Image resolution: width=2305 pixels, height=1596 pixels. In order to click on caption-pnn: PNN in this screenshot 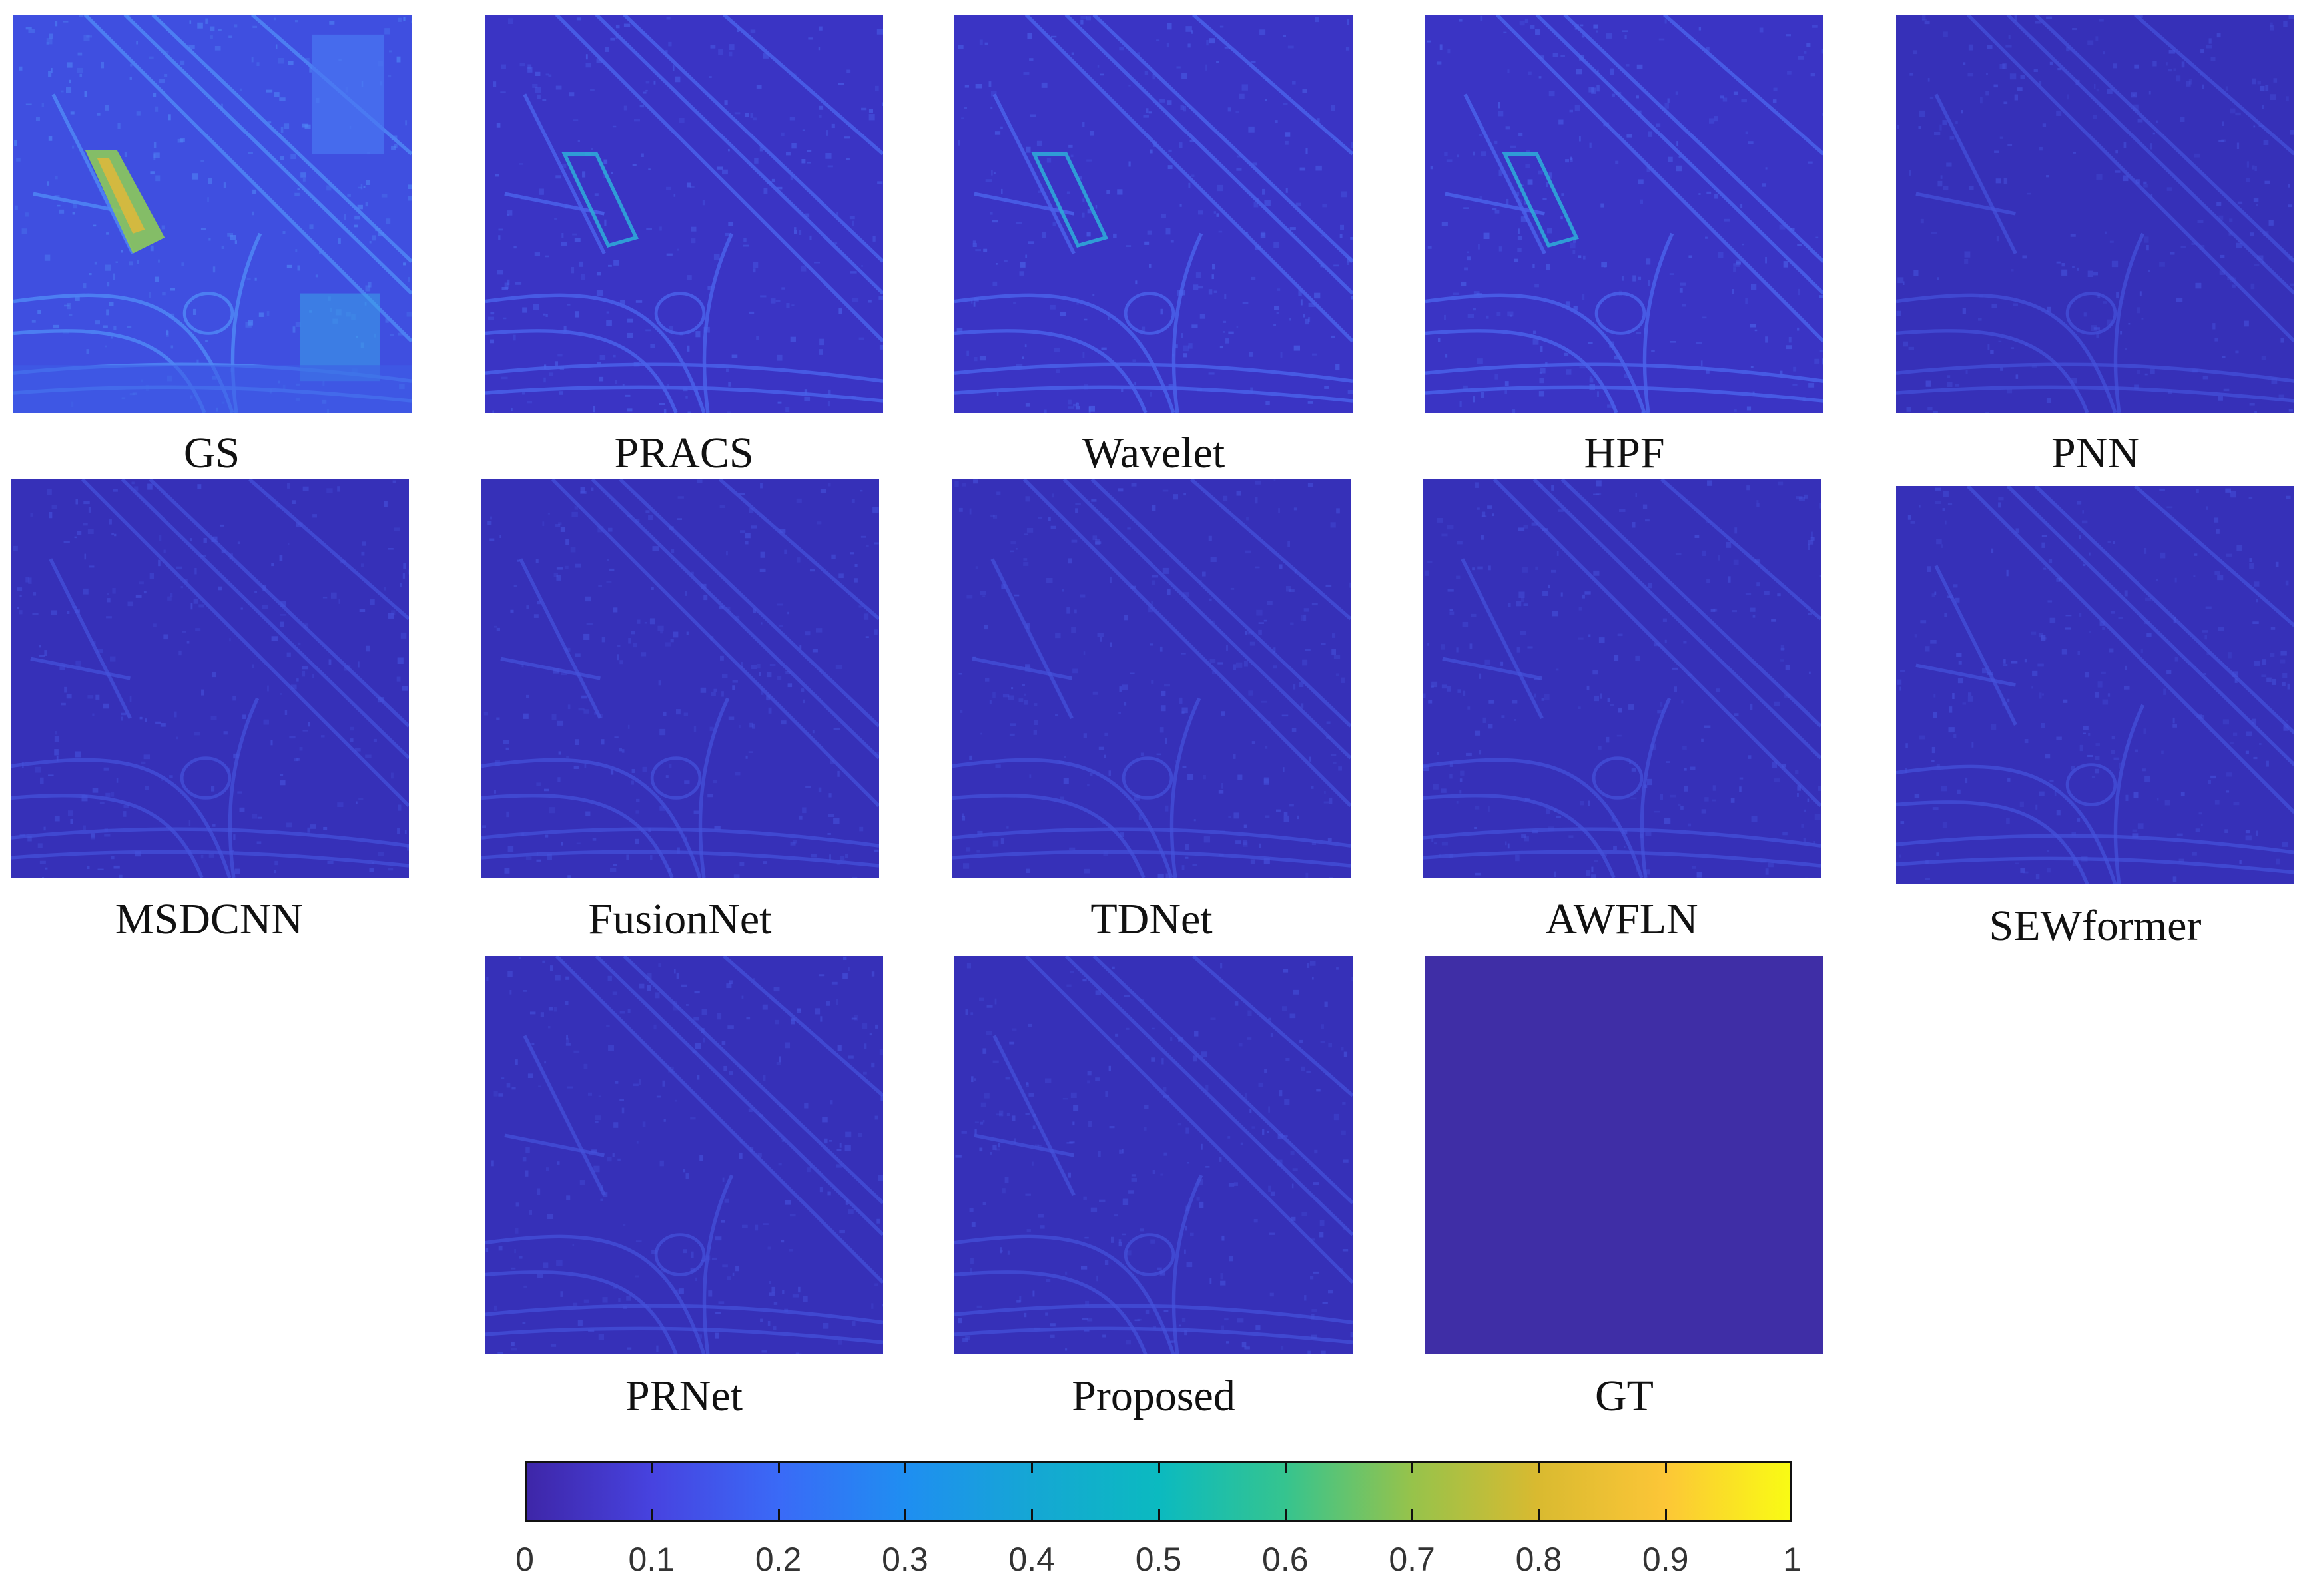, I will do `click(2095, 453)`.